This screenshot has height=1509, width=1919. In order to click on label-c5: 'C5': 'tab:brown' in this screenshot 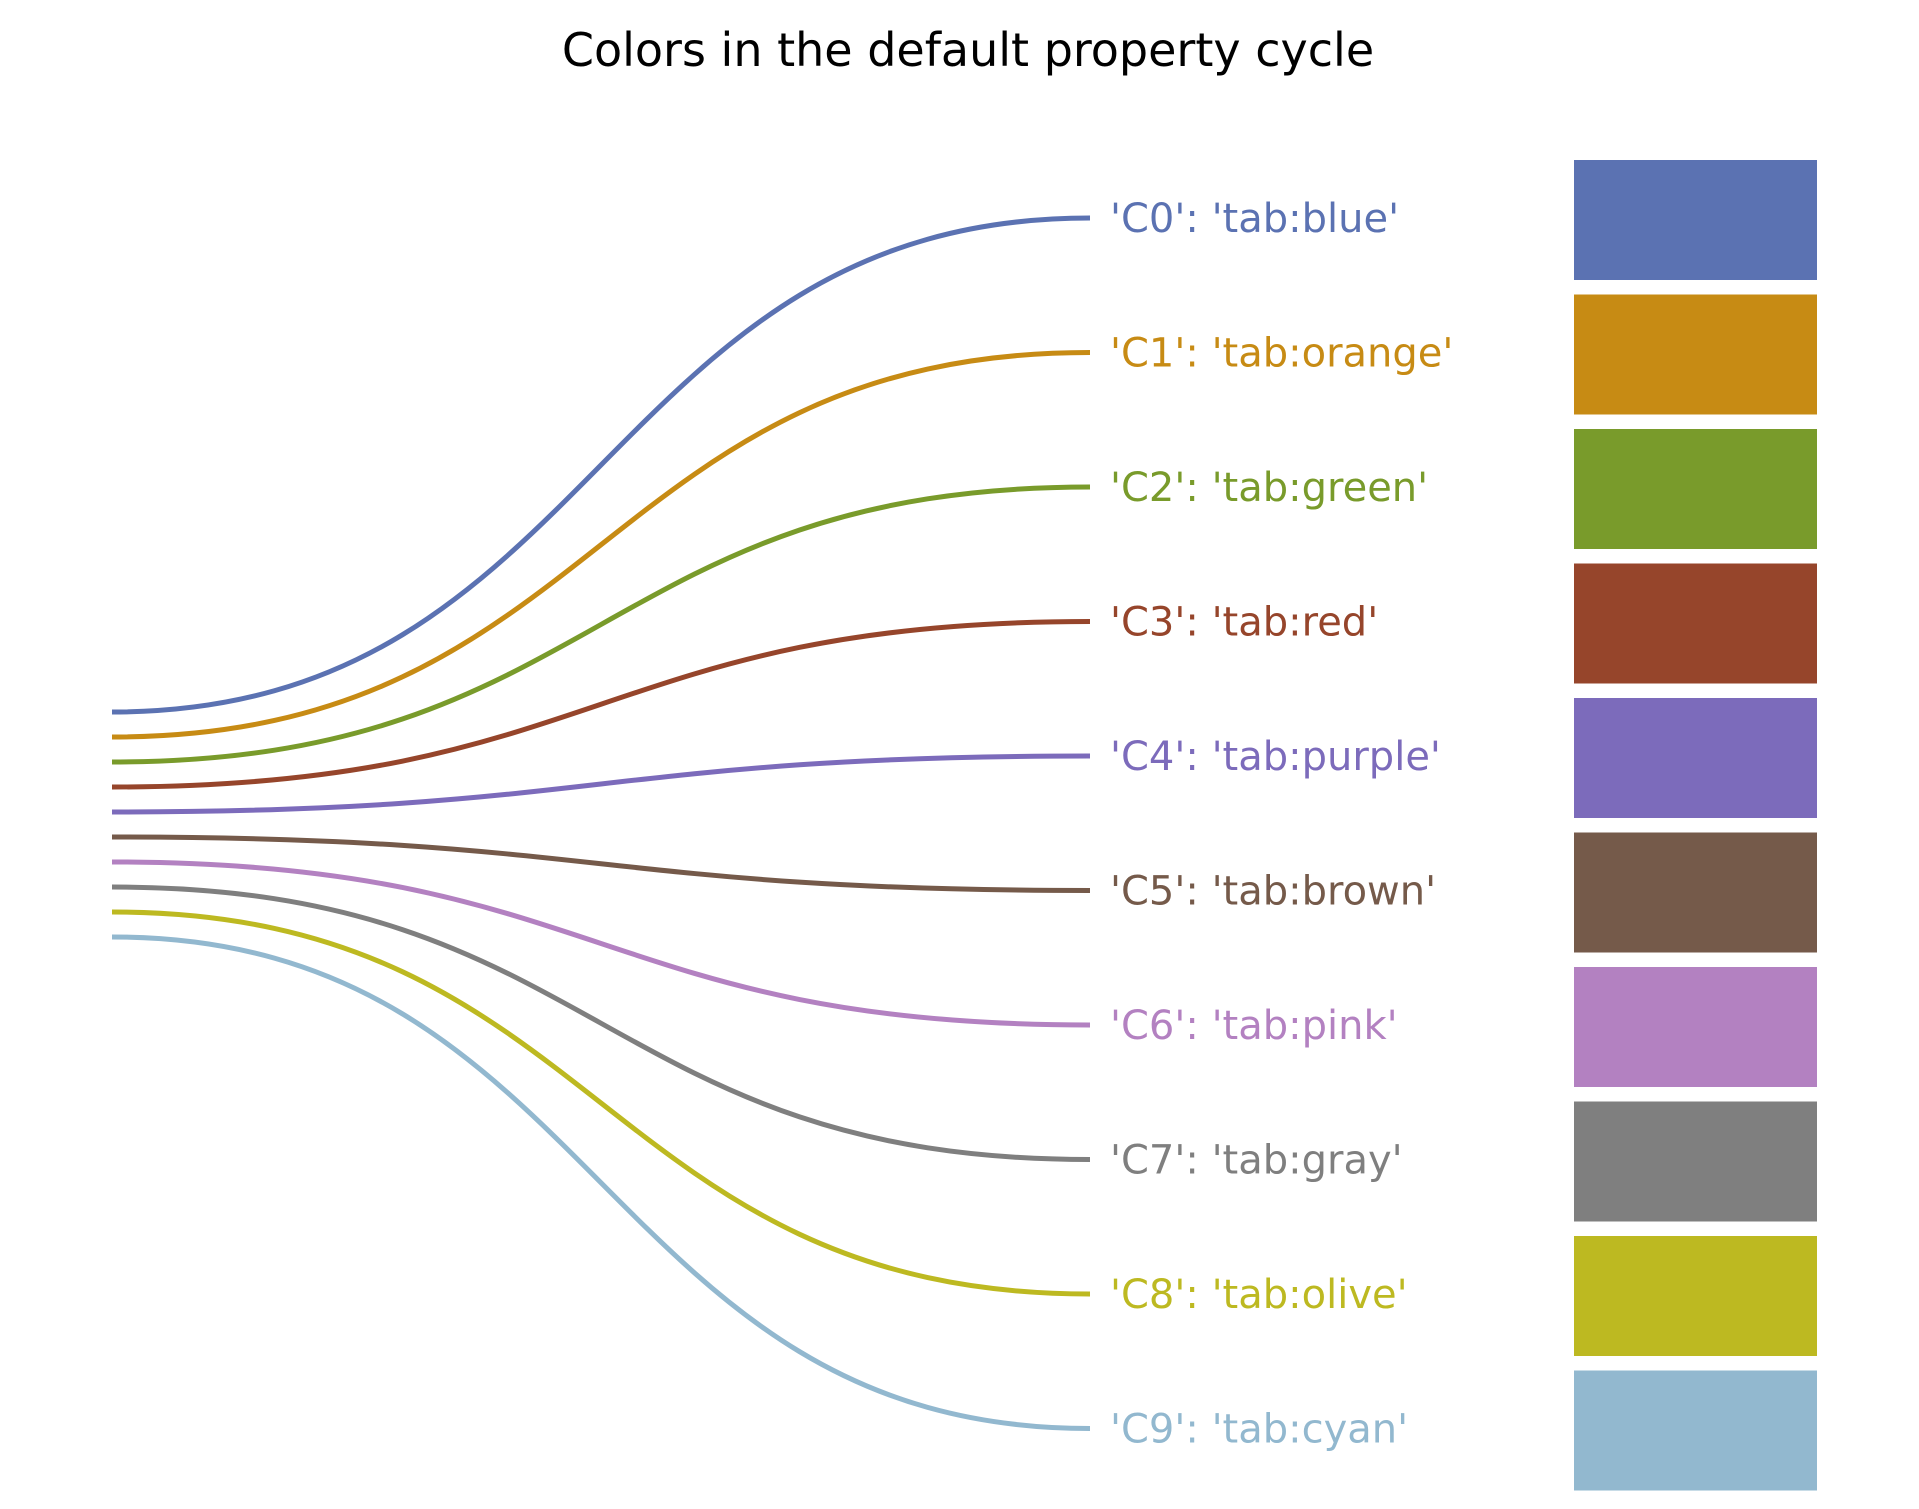, I will do `click(1273, 892)`.